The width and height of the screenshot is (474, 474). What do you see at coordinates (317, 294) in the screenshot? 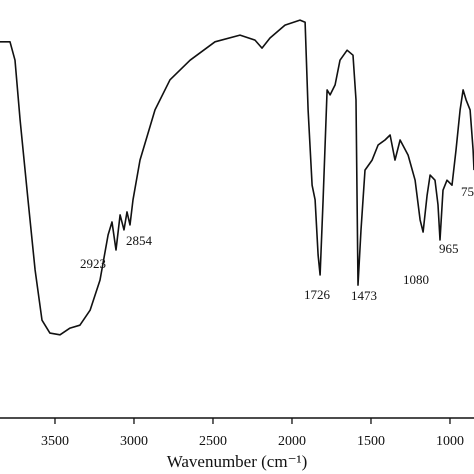
I see `peak-label: 1726` at bounding box center [317, 294].